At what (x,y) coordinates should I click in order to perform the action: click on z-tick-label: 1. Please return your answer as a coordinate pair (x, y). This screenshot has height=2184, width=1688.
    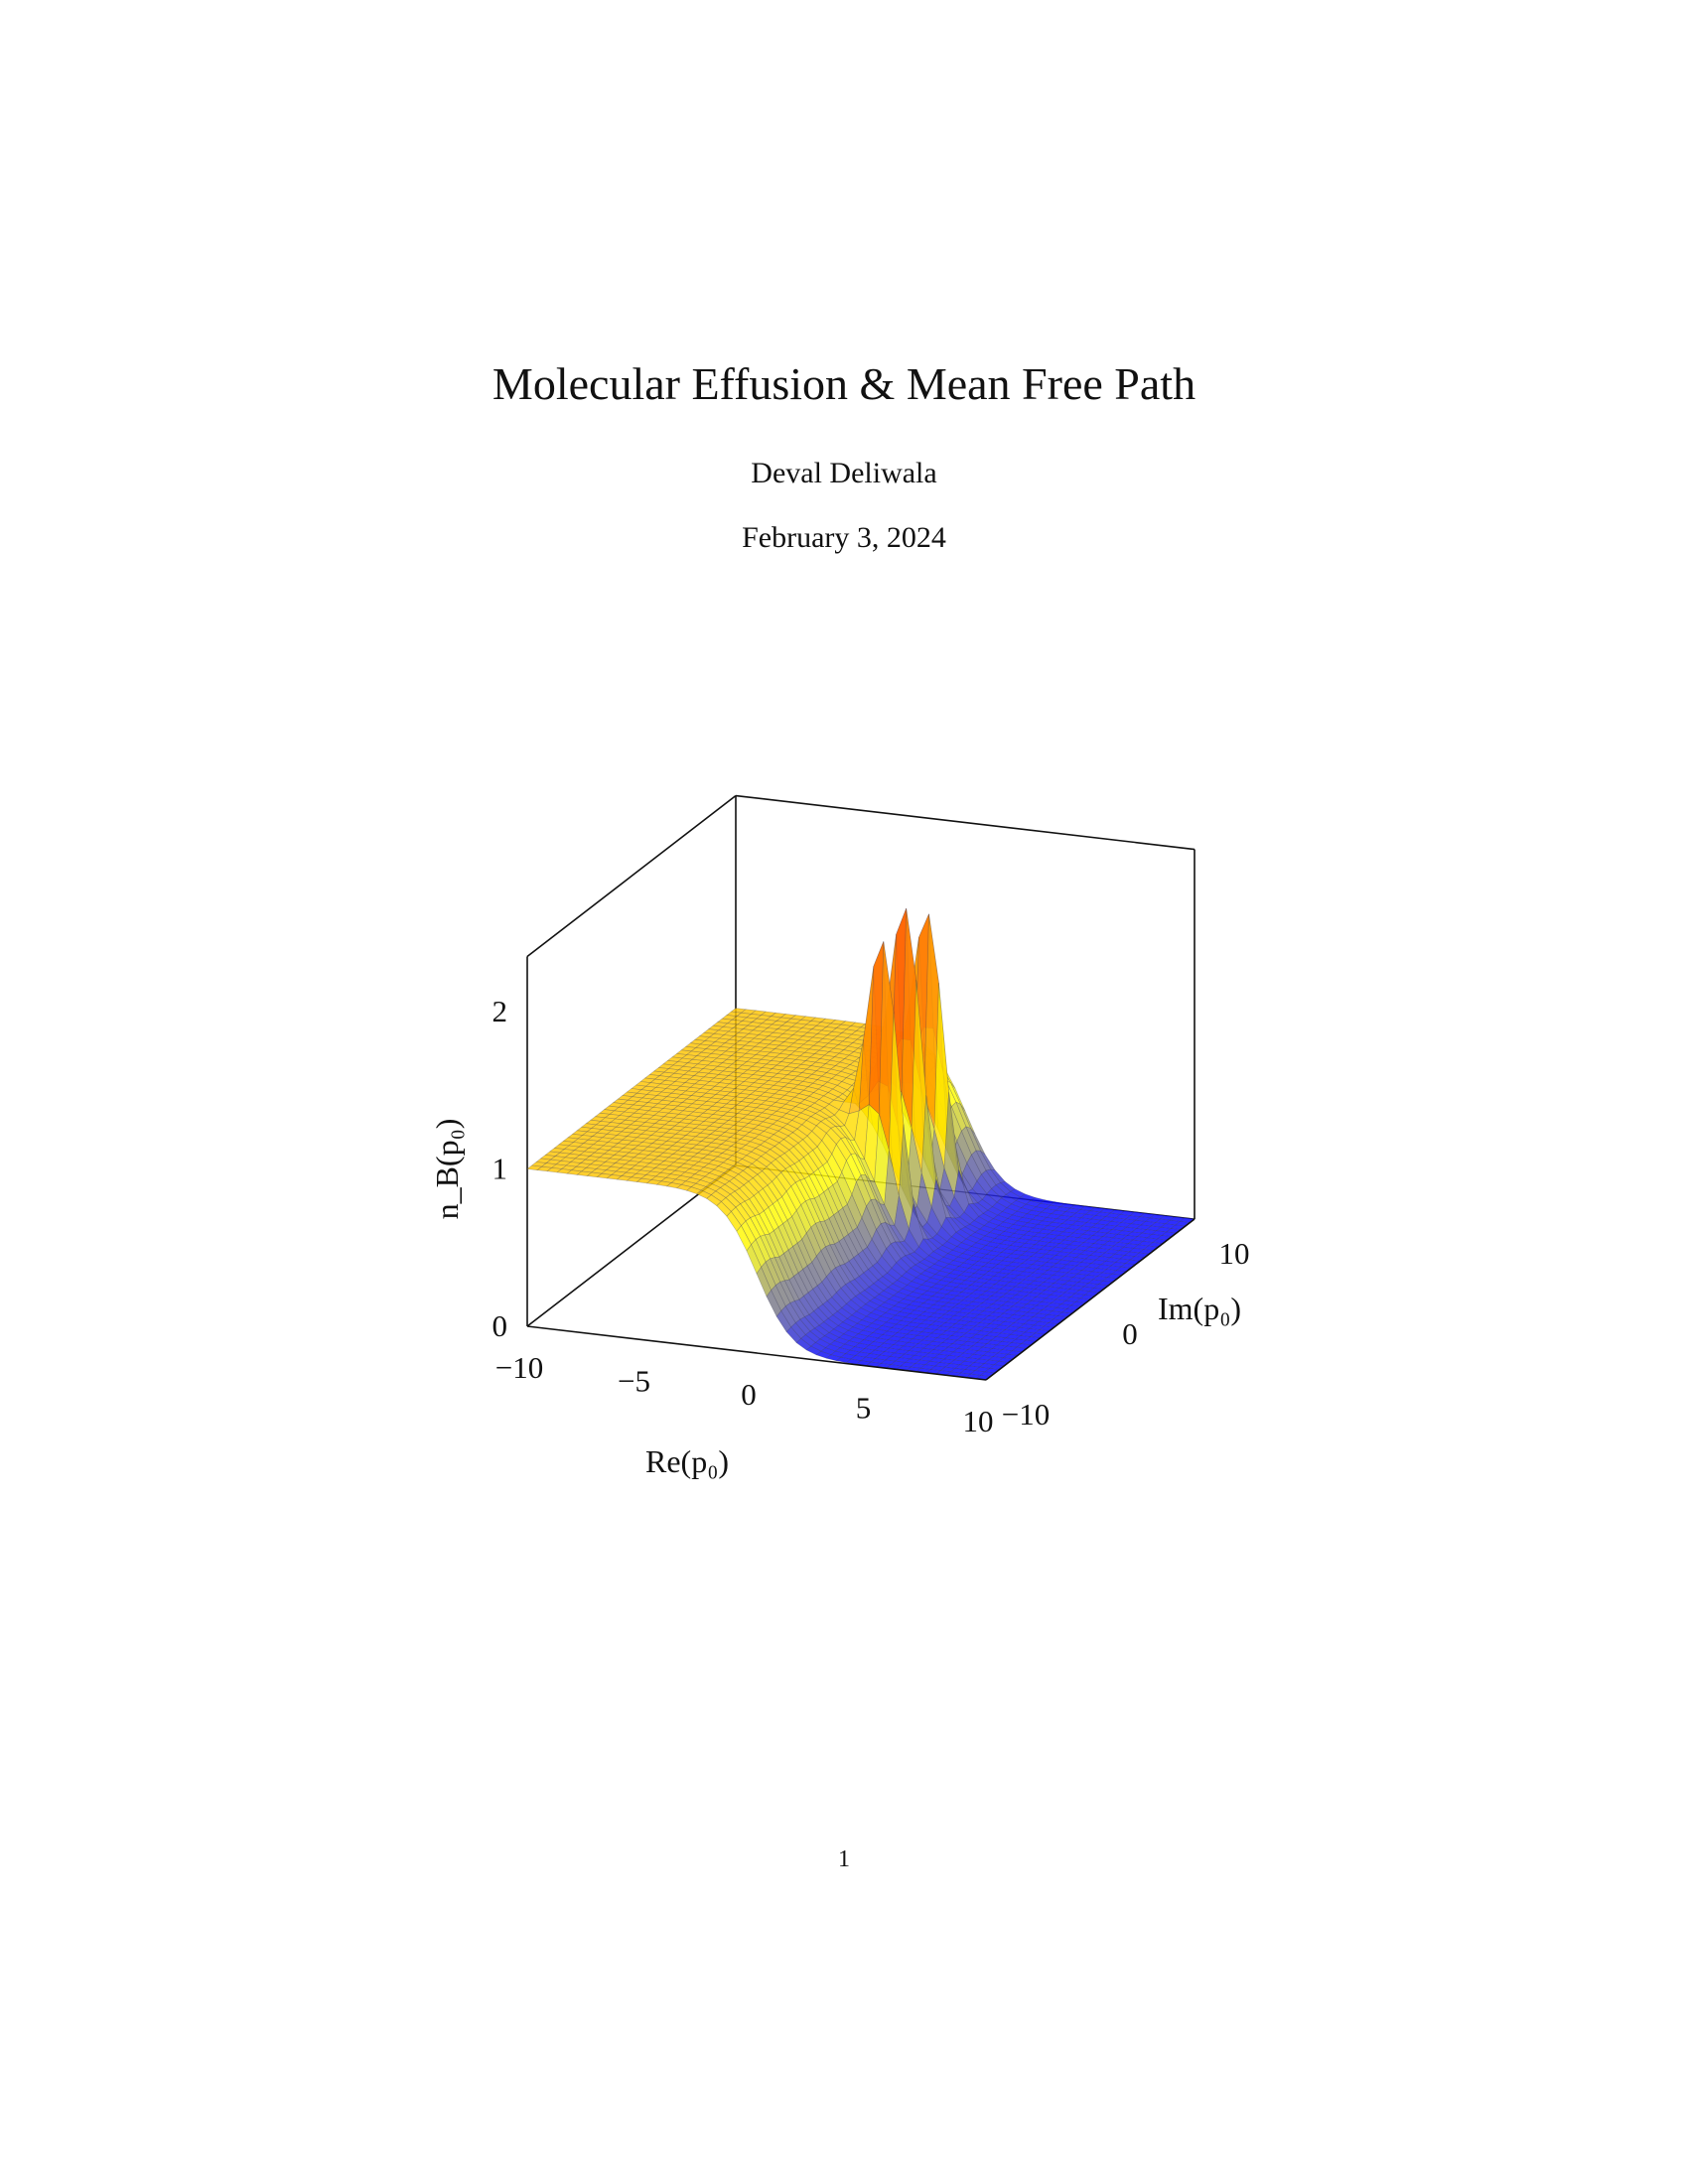
    Looking at the image, I should click on (500, 1169).